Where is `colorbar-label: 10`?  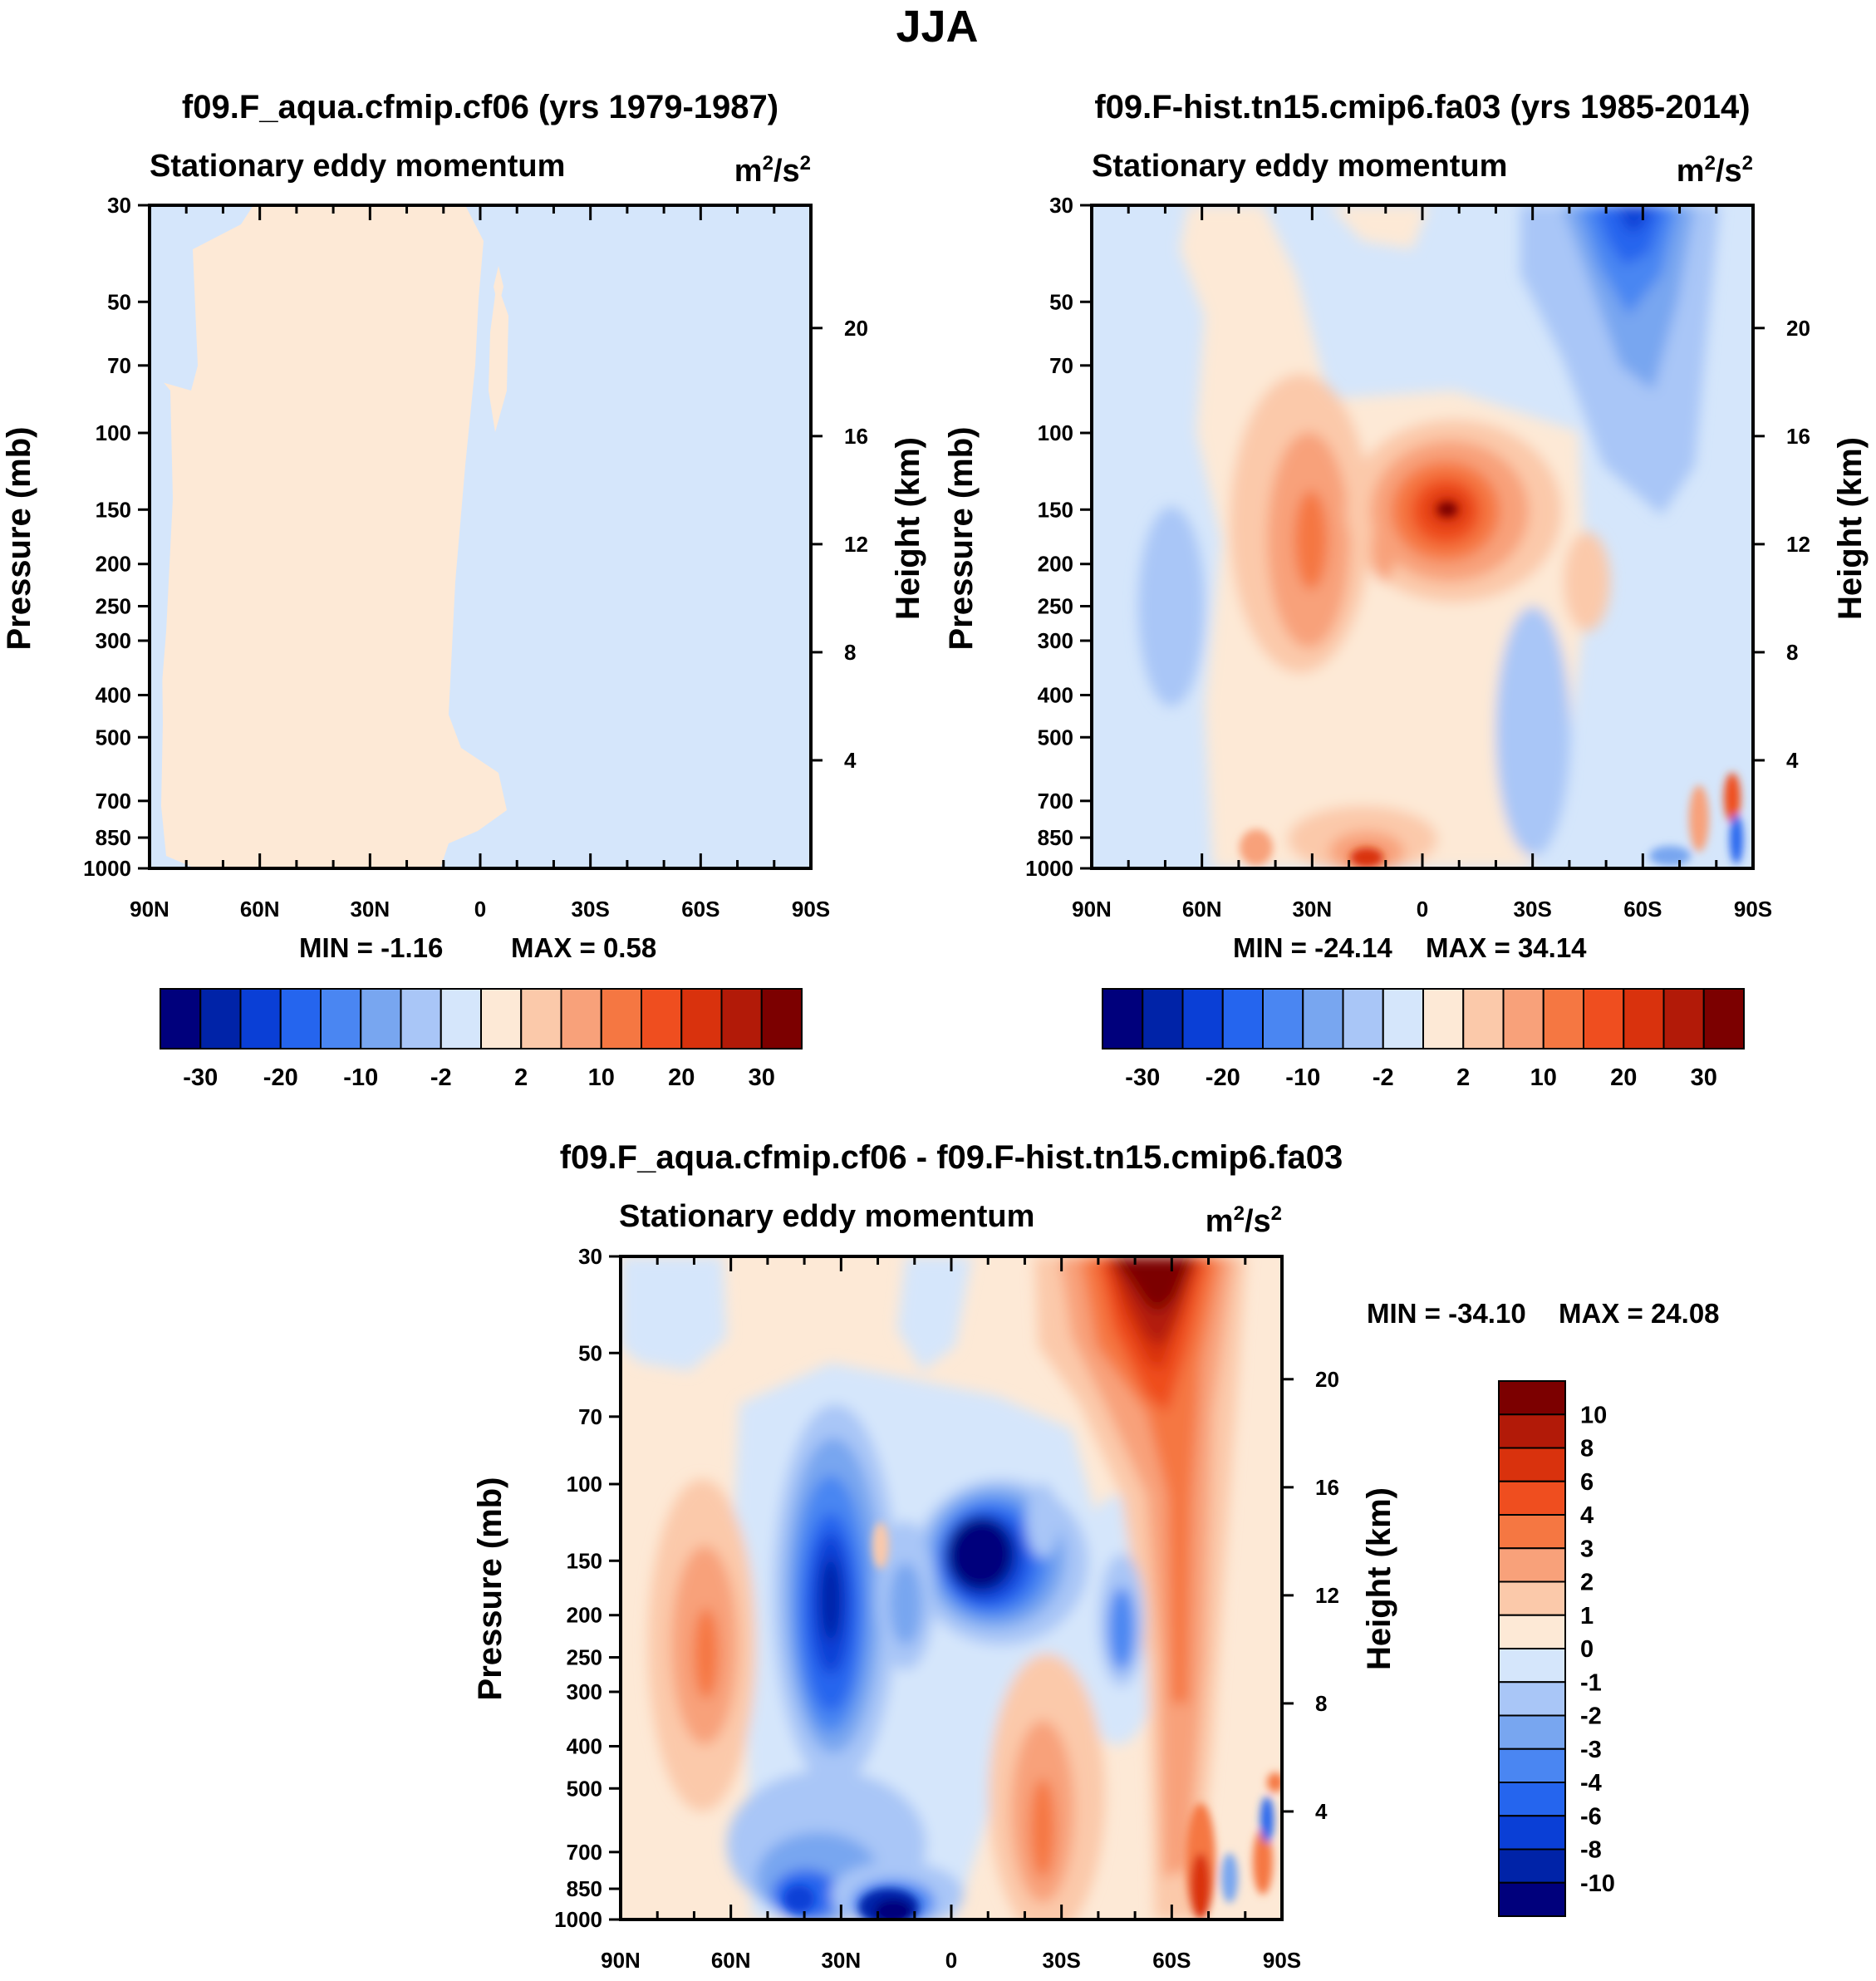 colorbar-label: 10 is located at coordinates (601, 1077).